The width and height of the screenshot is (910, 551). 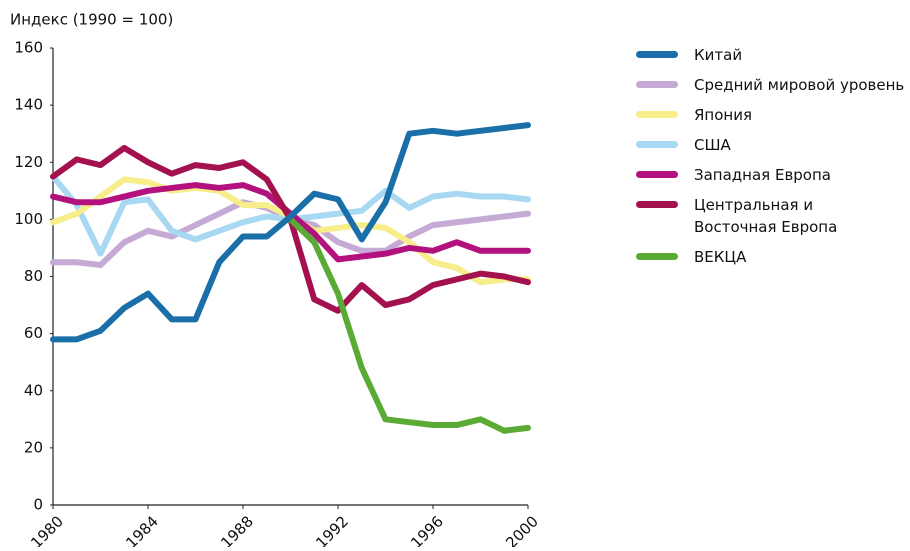 I want to click on legend-label: ВЕКЦА, so click(x=720, y=257).